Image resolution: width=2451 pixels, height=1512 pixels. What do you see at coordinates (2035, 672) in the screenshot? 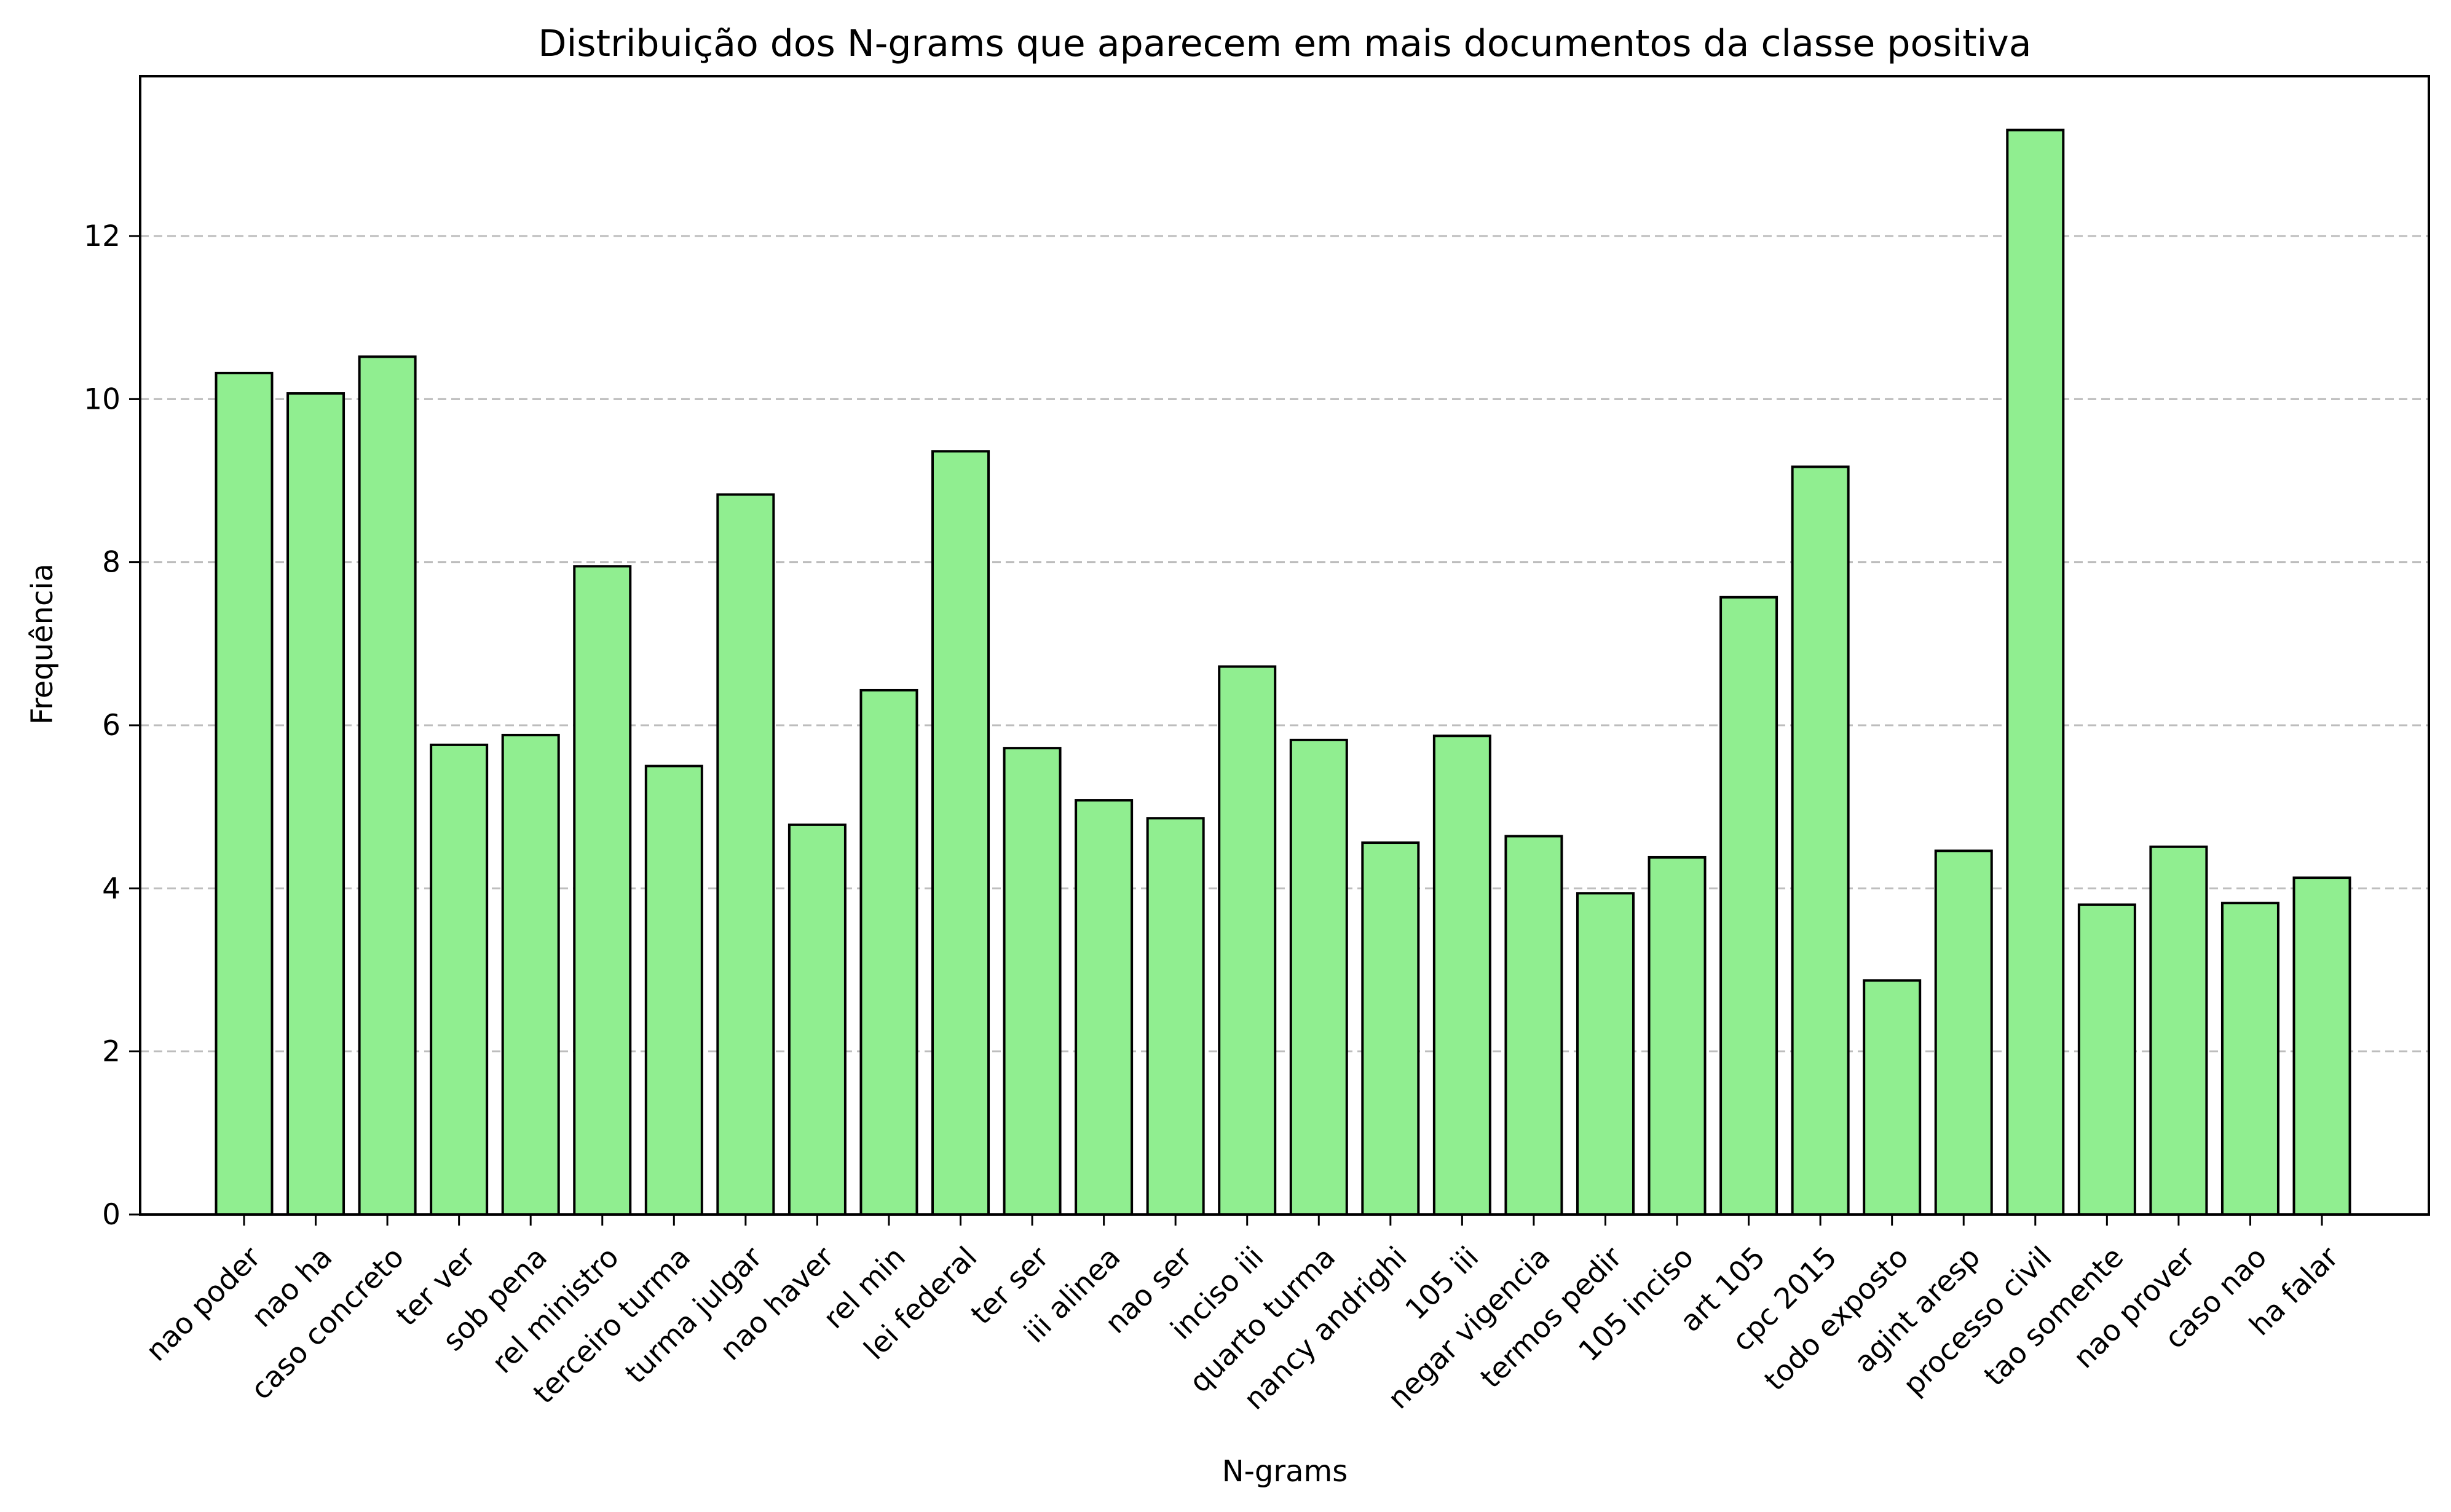
I see `bar-processo-civil` at bounding box center [2035, 672].